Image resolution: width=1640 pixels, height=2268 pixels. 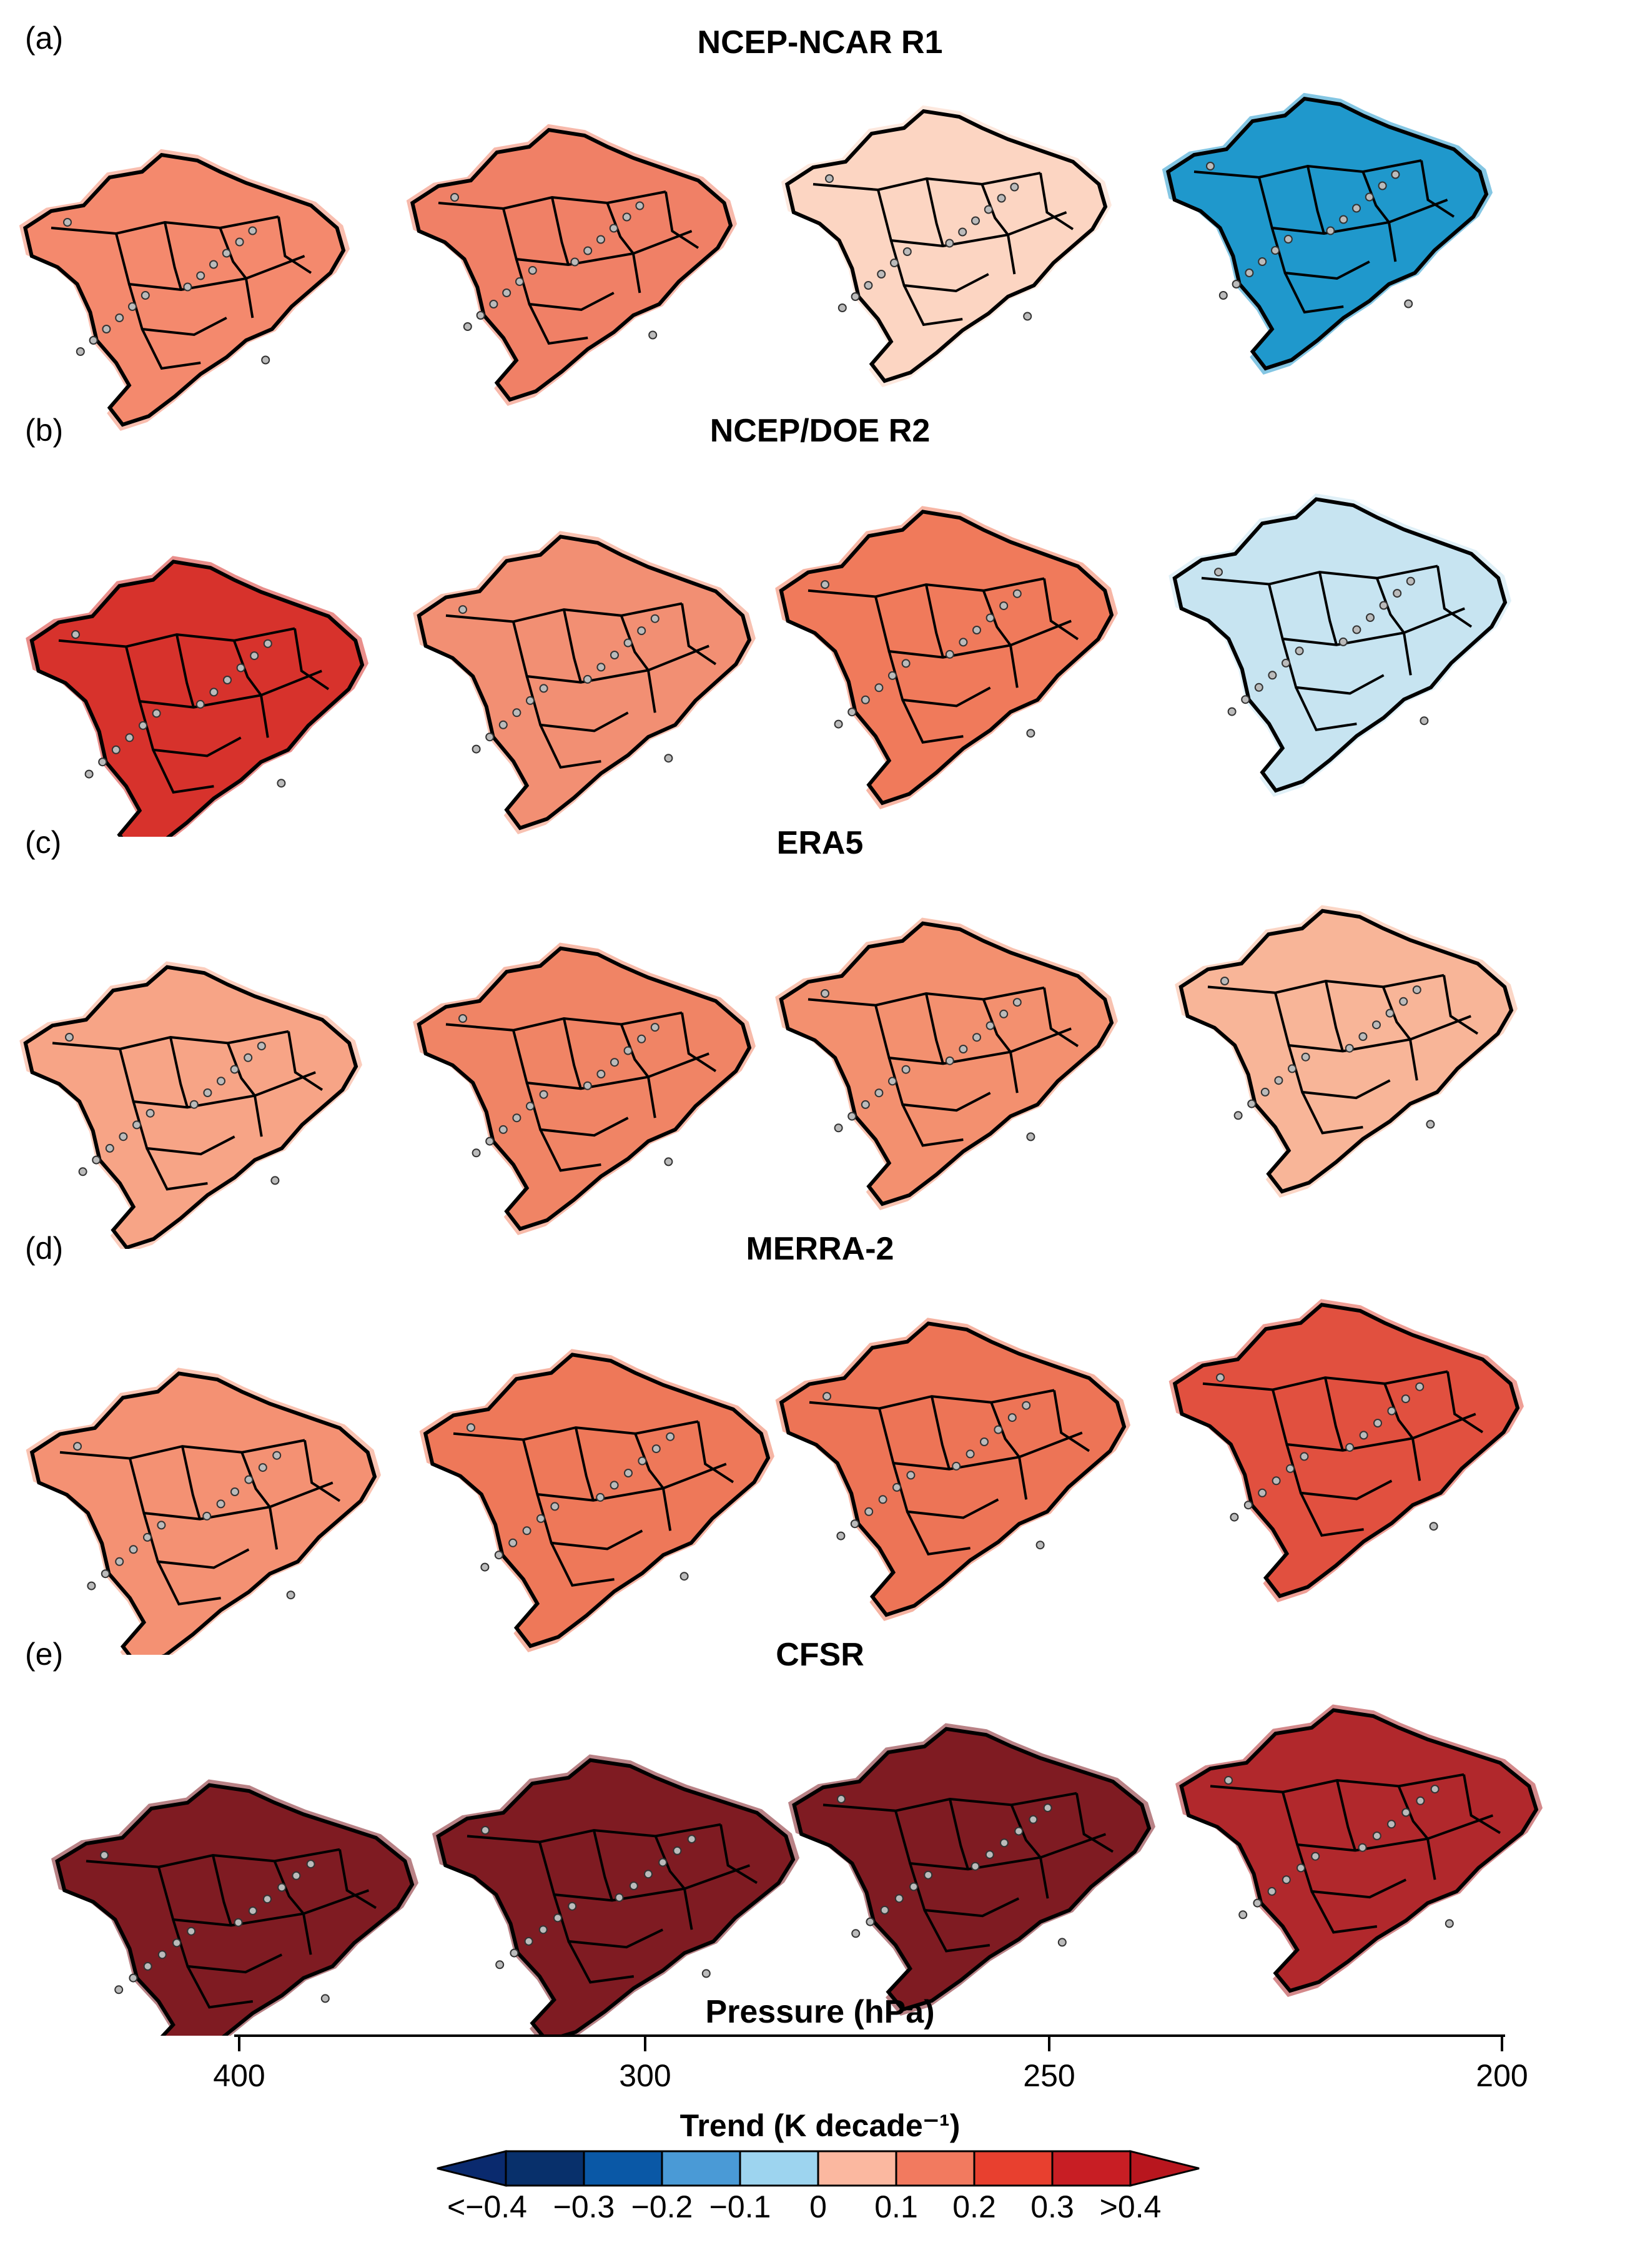 What do you see at coordinates (820, 42) in the screenshot?
I see `panel-title: NCEP-NCAR R1` at bounding box center [820, 42].